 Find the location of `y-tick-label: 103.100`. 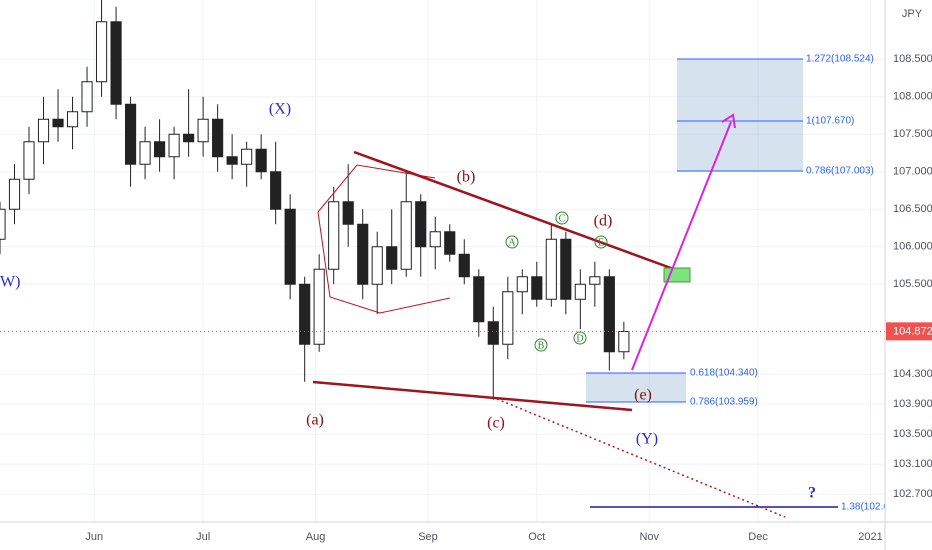

y-tick-label: 103.100 is located at coordinates (912, 464).